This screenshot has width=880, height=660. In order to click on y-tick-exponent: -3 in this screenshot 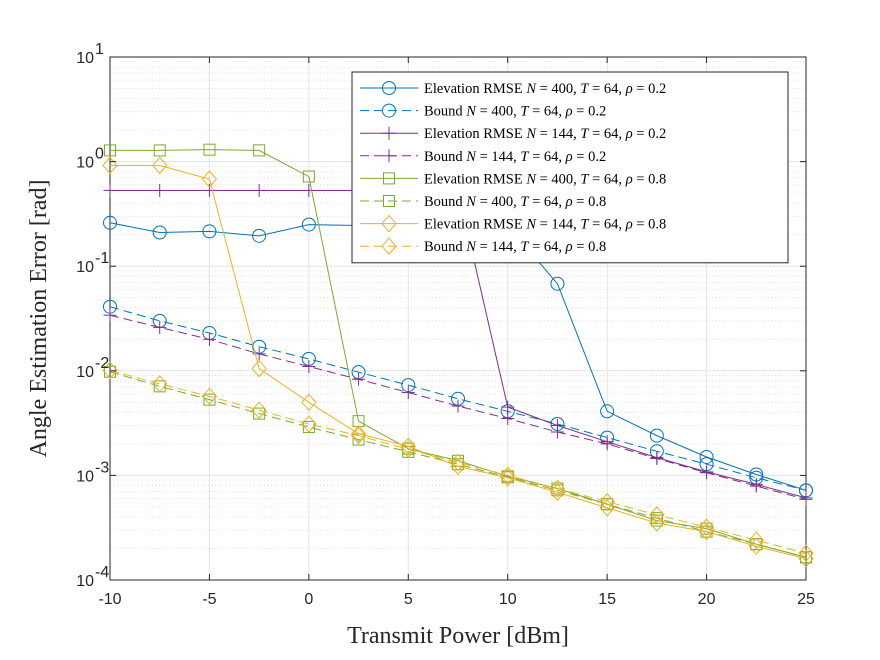, I will do `click(102, 467)`.